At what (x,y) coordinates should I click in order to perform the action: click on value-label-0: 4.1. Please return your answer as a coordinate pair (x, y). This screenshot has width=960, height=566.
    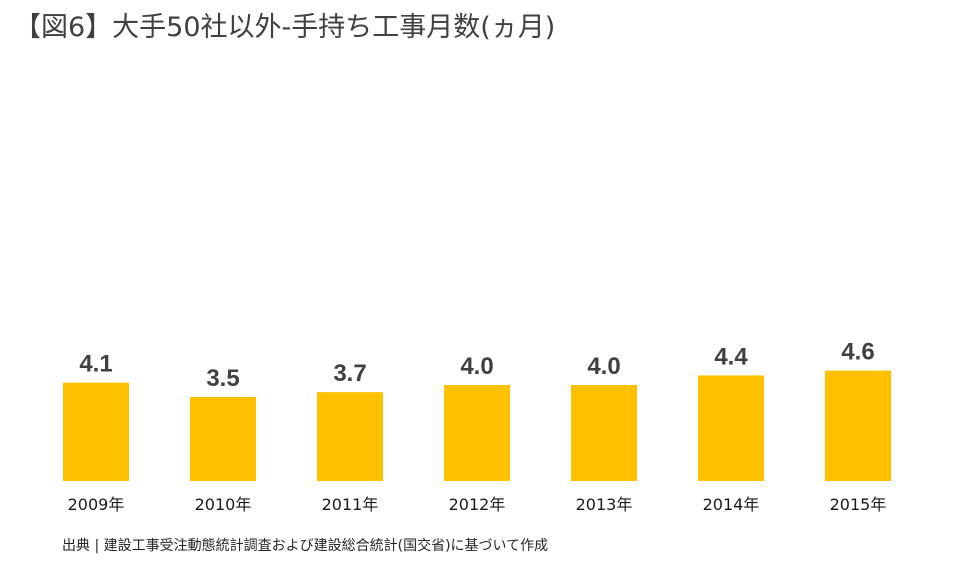
    Looking at the image, I should click on (95, 364).